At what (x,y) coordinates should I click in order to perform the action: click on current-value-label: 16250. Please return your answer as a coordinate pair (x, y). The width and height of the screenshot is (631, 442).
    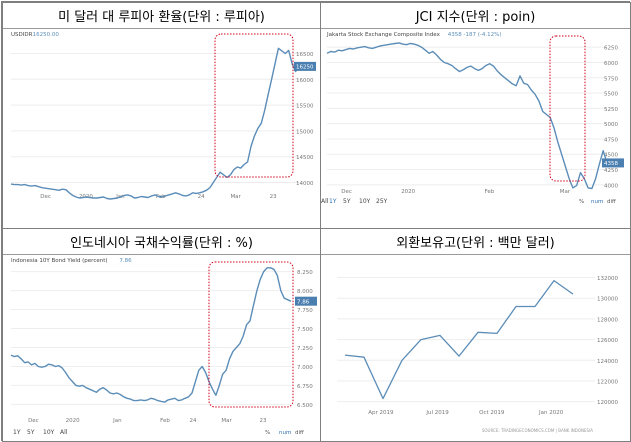
    Looking at the image, I should click on (305, 68).